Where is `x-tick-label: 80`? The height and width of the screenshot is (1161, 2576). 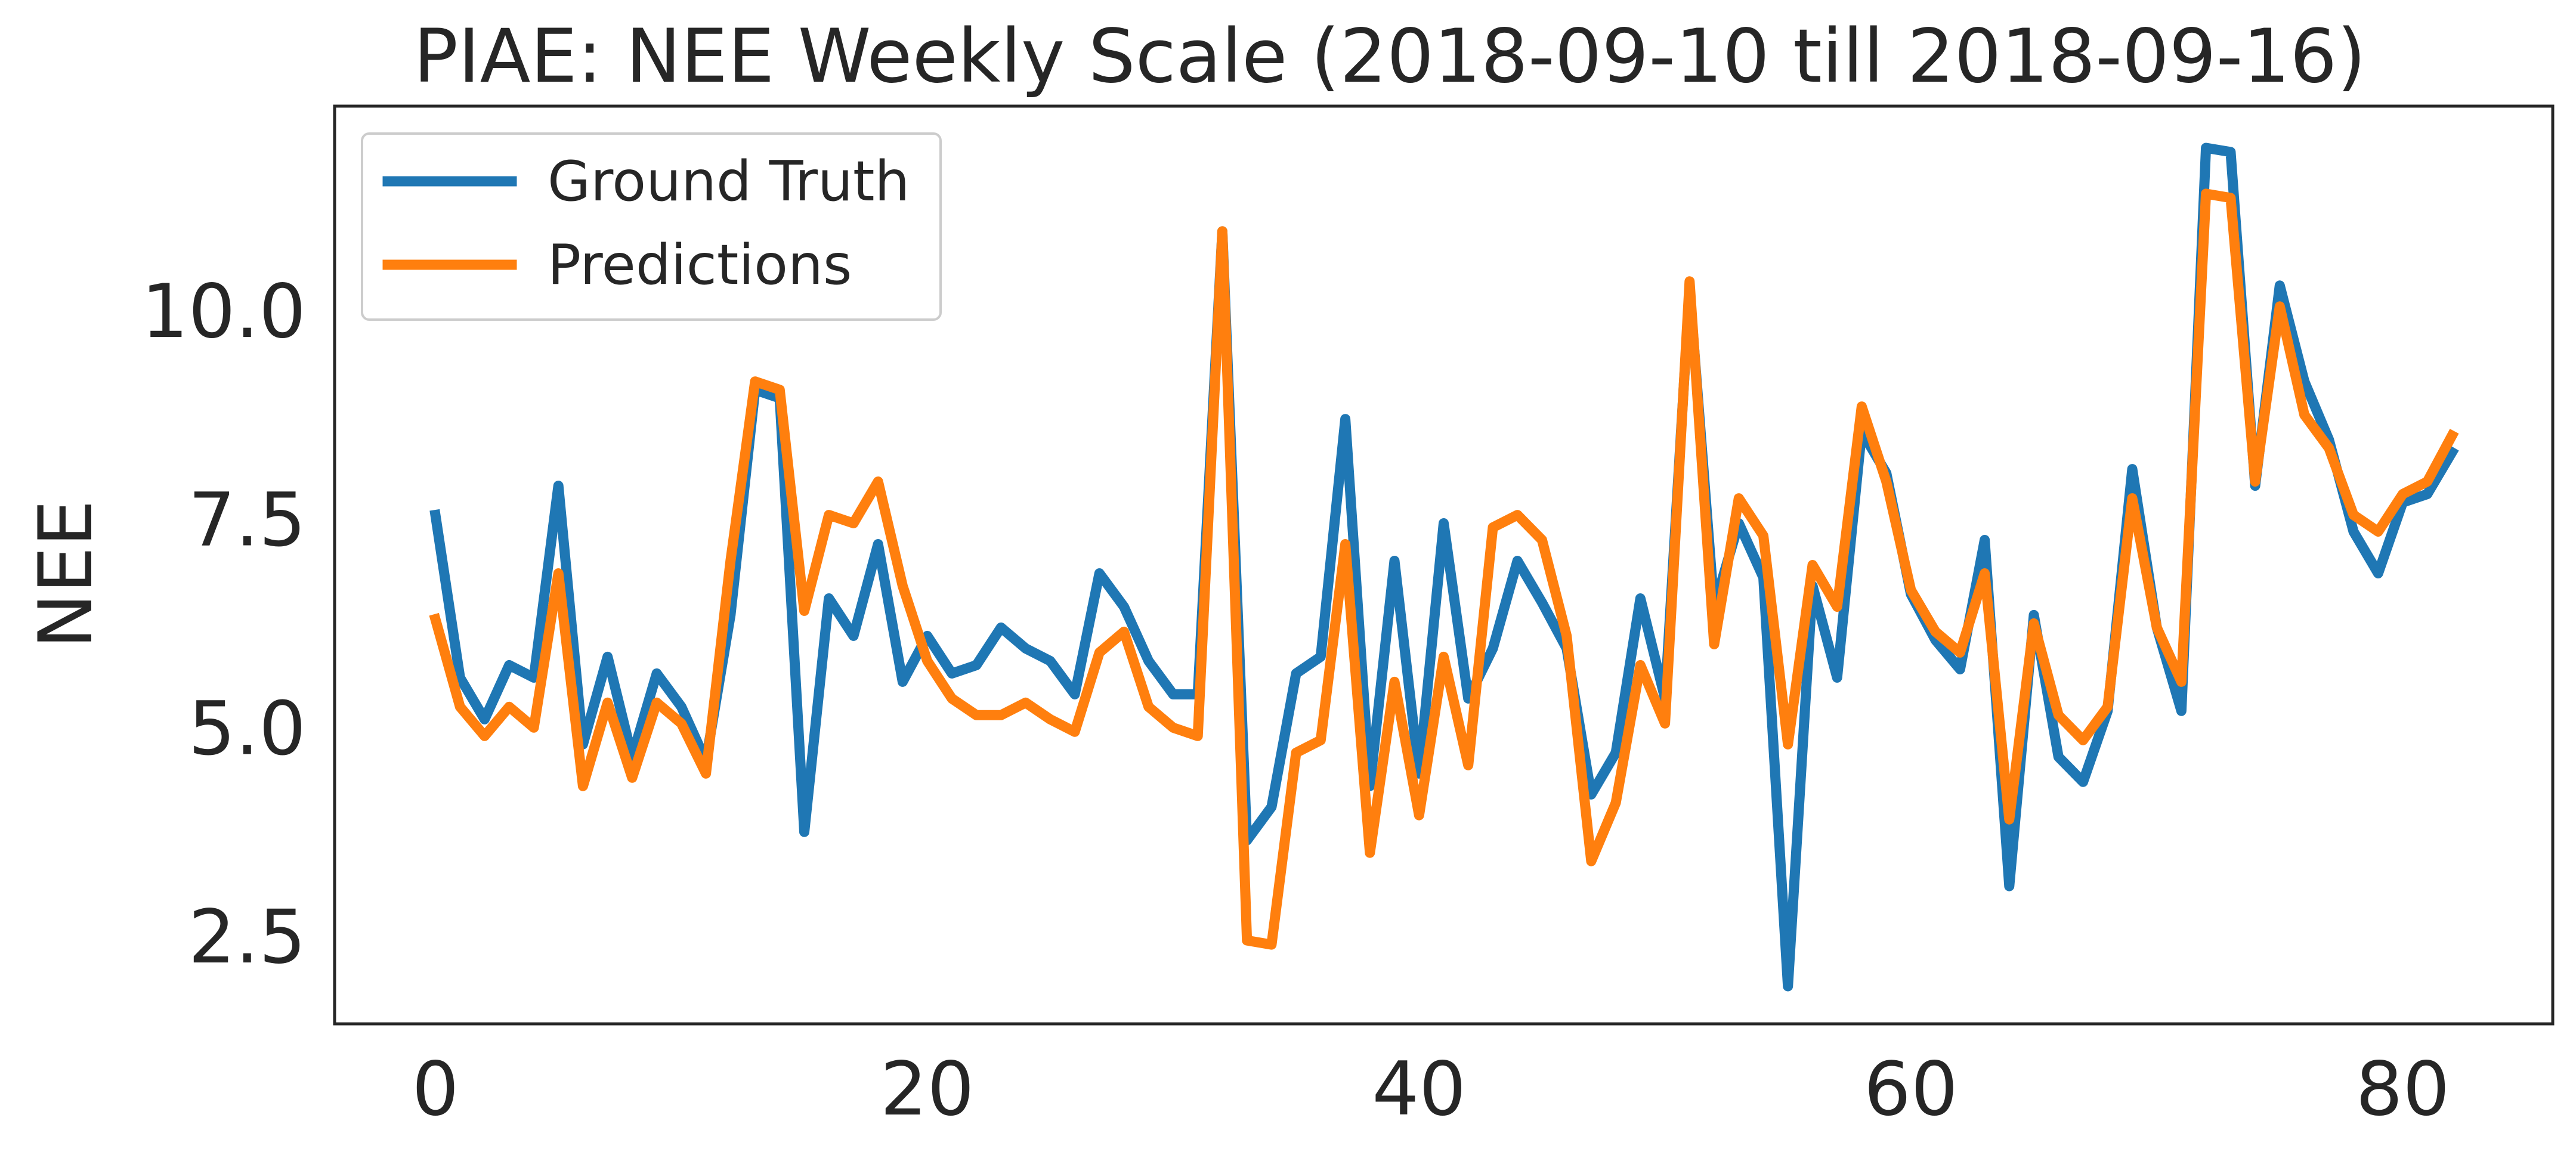 x-tick-label: 80 is located at coordinates (2403, 1089).